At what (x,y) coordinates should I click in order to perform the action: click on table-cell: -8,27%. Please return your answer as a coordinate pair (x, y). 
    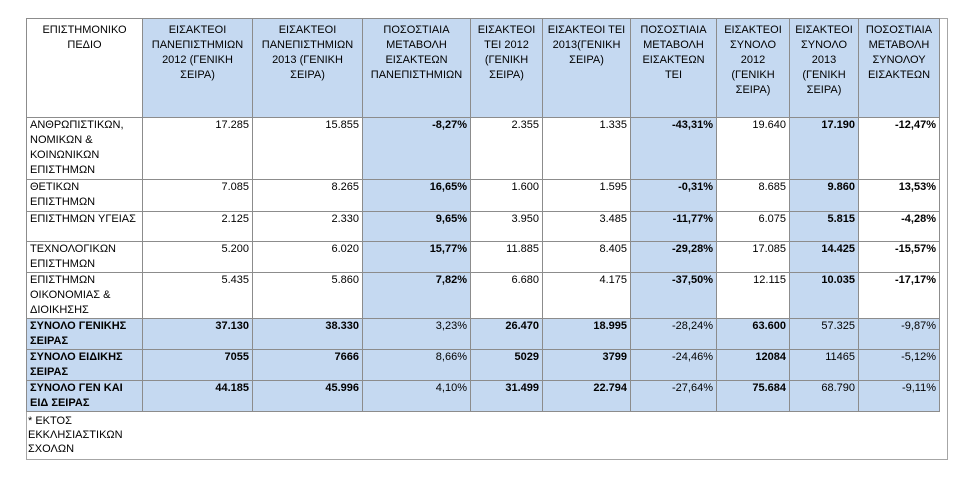
    Looking at the image, I should click on (416, 148).